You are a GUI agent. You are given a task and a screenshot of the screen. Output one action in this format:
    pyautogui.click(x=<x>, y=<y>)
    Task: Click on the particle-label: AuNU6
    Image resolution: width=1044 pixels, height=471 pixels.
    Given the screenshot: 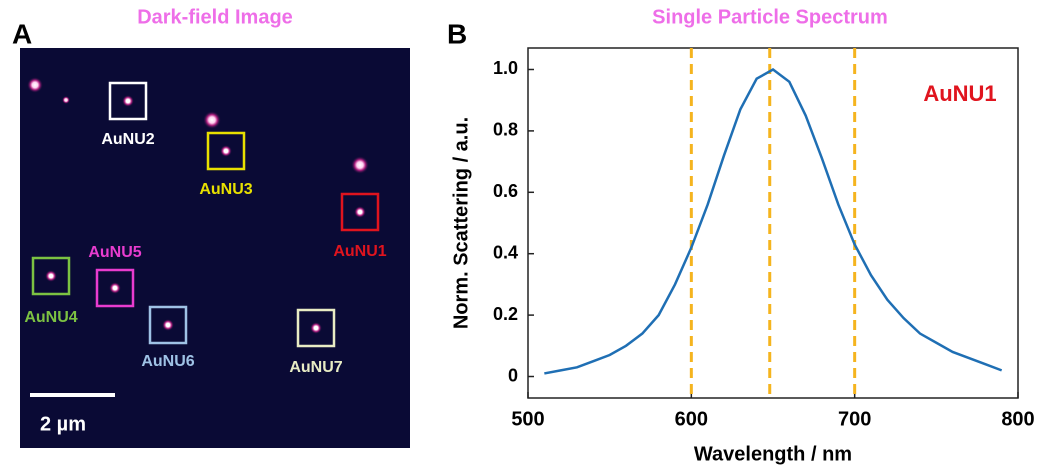 What is the action you would take?
    pyautogui.click(x=167, y=361)
    